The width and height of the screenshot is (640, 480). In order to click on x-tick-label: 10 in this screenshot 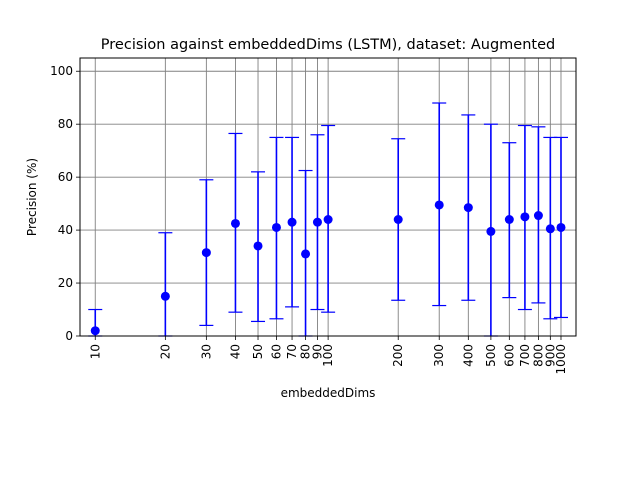, I will do `click(95, 351)`.